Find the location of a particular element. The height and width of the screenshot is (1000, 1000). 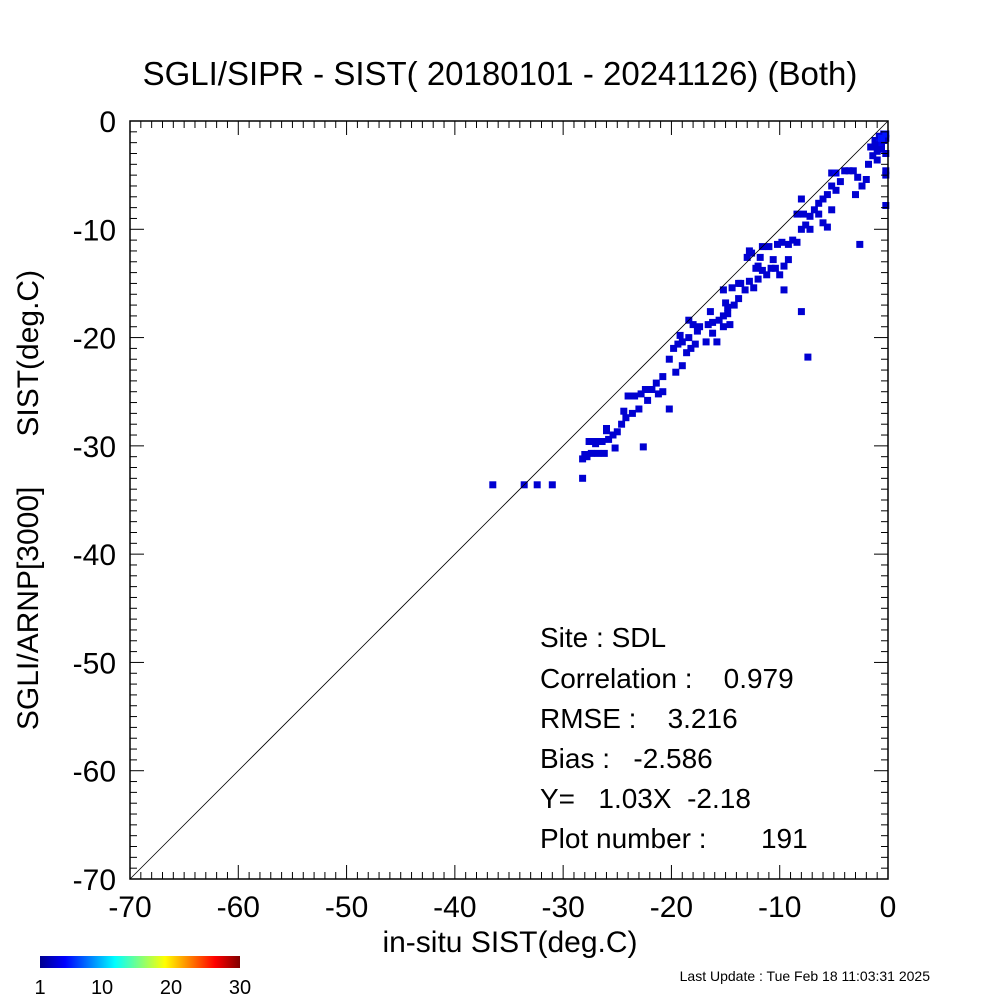

colorbar-gradient is located at coordinates (140, 962).